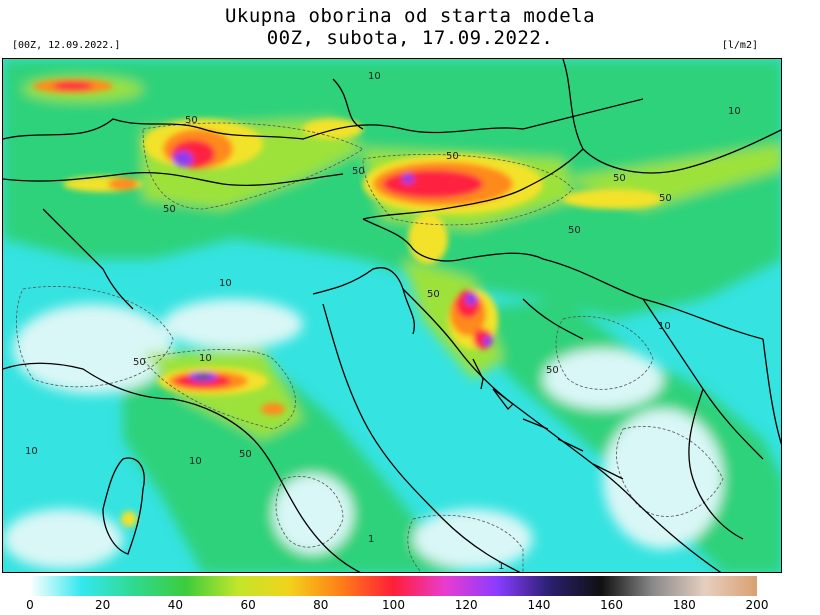 Image resolution: width=820 pixels, height=615 pixels. Describe the element at coordinates (684, 605) in the screenshot. I see `colorbar-tick-label: 180` at that location.